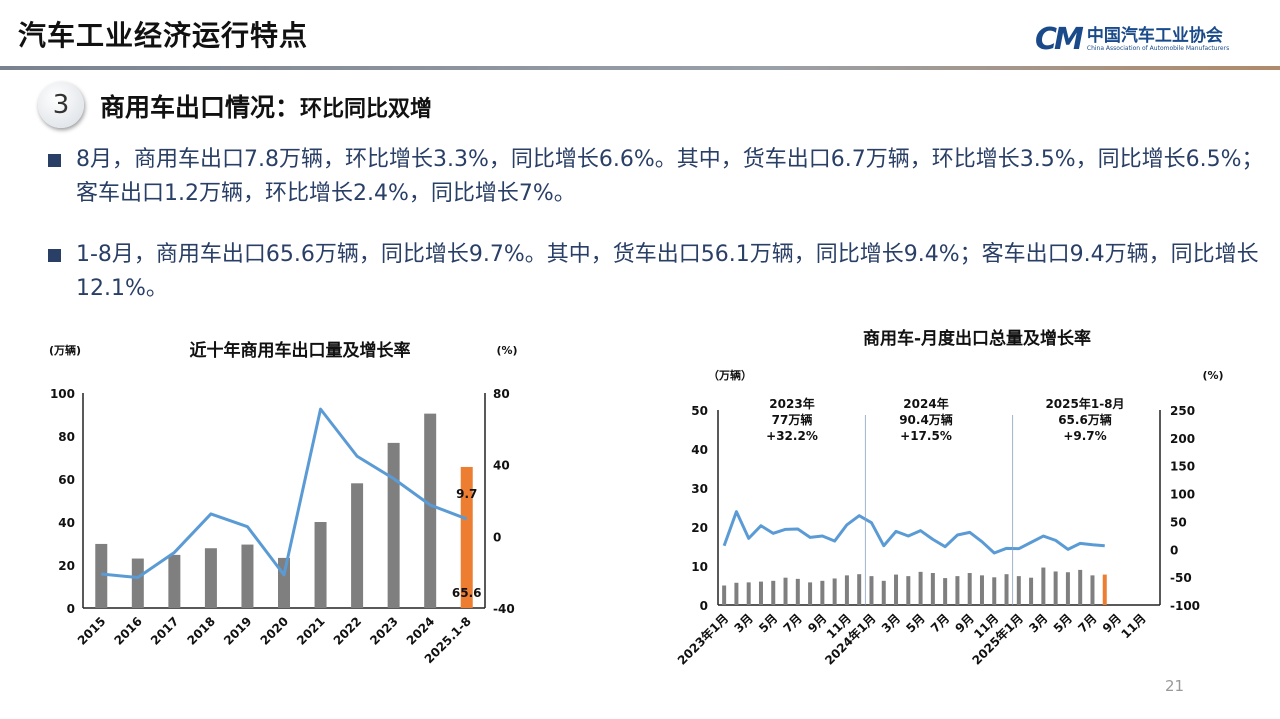  What do you see at coordinates (467, 593) in the screenshot?
I see `data-label-volume: 65.6` at bounding box center [467, 593].